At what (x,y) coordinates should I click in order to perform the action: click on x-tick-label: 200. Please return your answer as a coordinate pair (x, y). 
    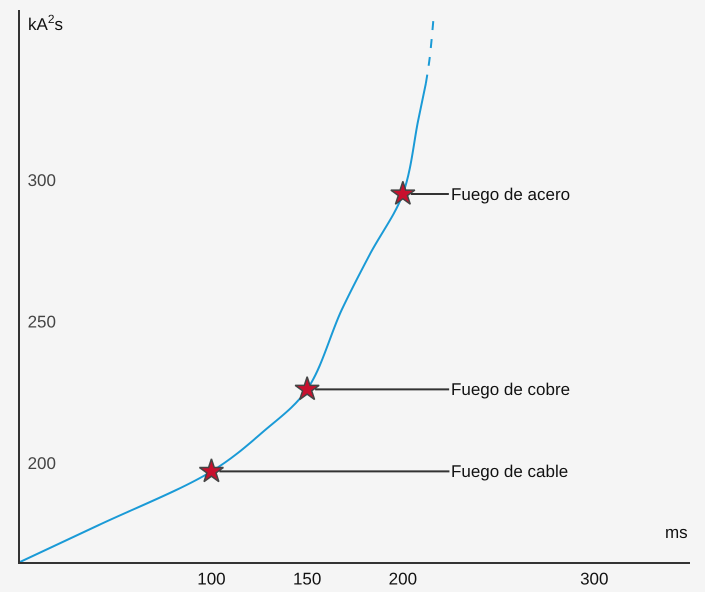
    Looking at the image, I should click on (403, 578).